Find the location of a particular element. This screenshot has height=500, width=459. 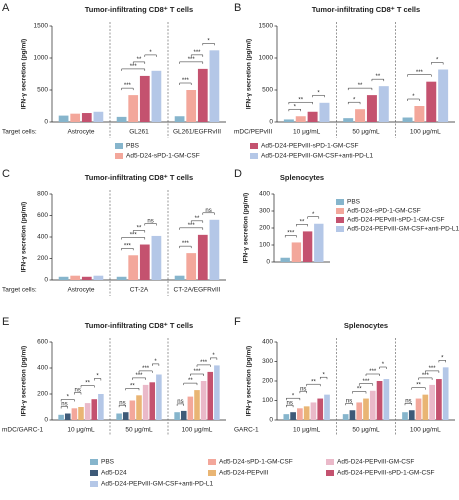

y-tick-label: 200 is located at coordinates (264, 228).